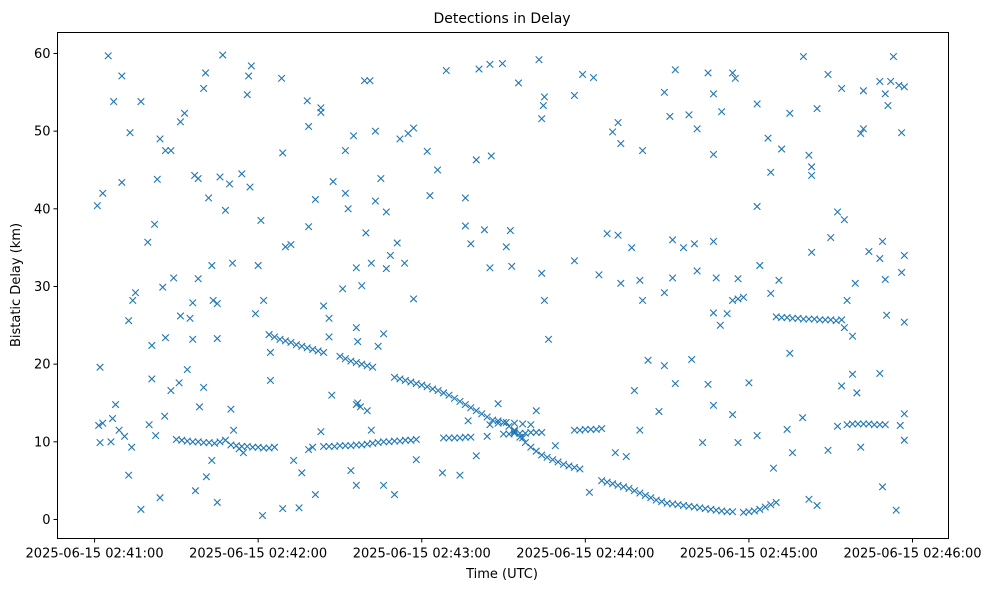 The image size is (984, 594). I want to click on x-tick-label: 2025-06-15 02:41:00, so click(95, 554).